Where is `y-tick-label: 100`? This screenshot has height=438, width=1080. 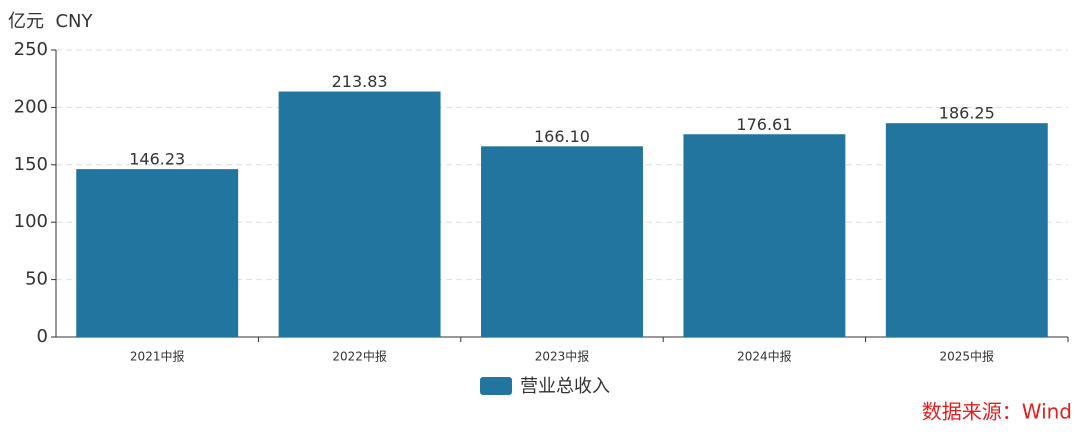
y-tick-label: 100 is located at coordinates (31, 221).